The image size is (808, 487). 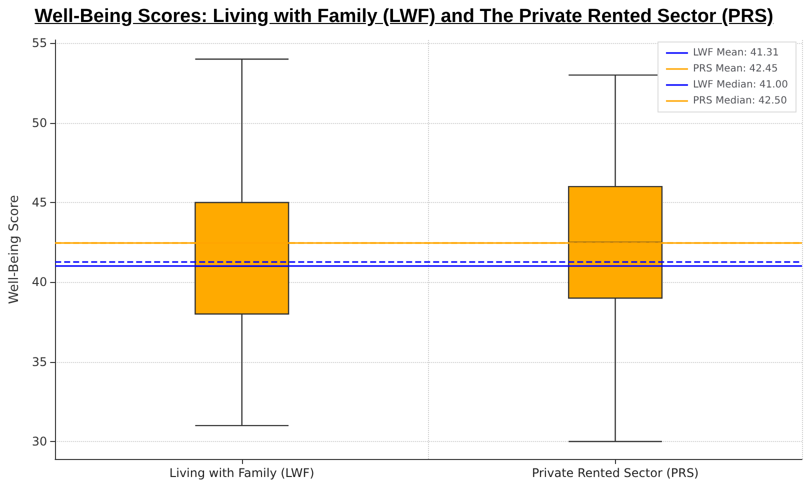 I want to click on y-tick-label: 35, so click(x=40, y=361).